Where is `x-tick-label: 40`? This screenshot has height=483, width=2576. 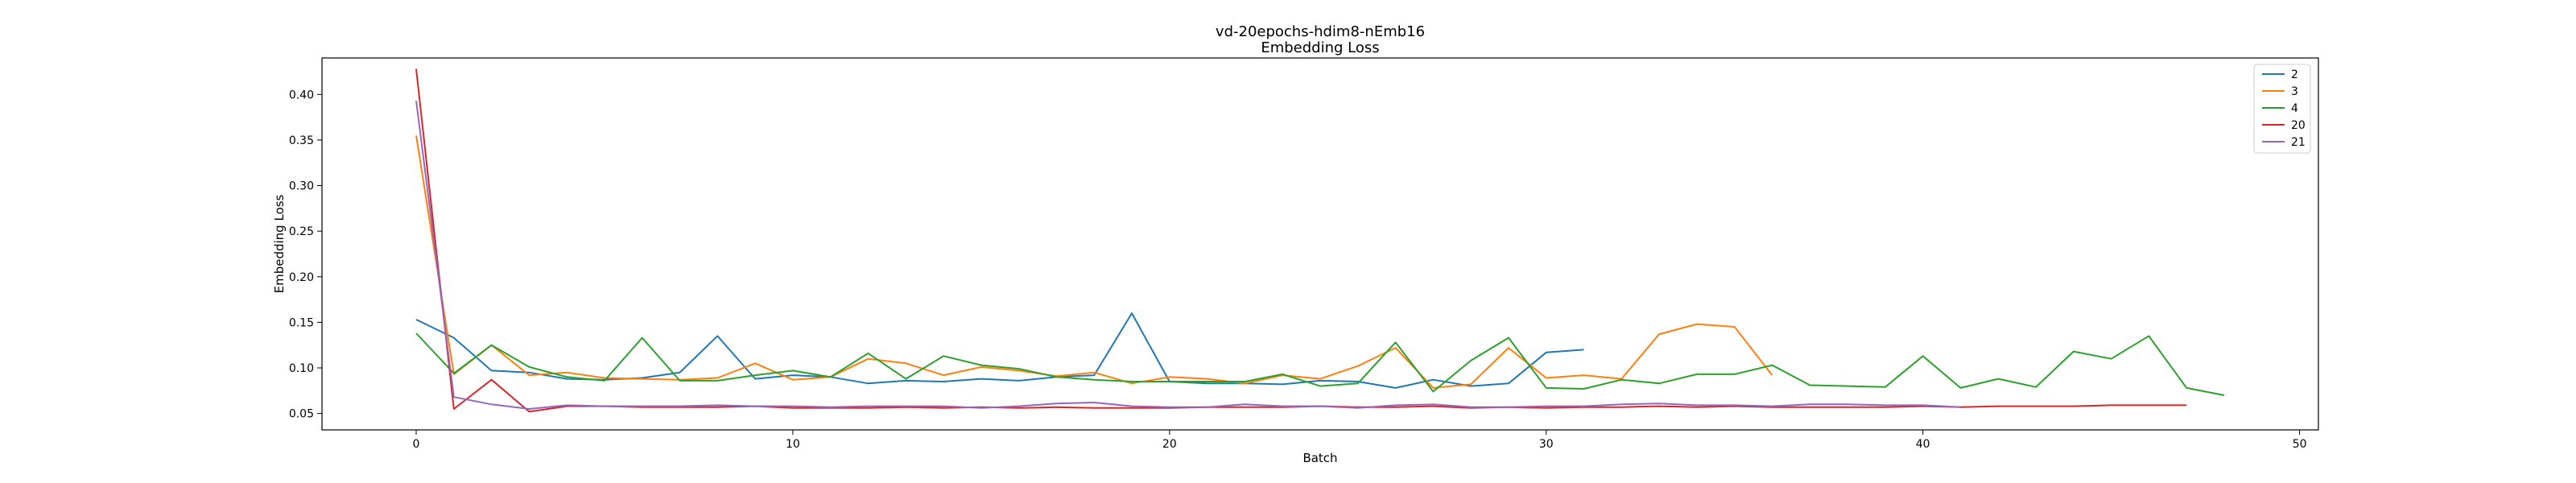 x-tick-label: 40 is located at coordinates (1923, 444).